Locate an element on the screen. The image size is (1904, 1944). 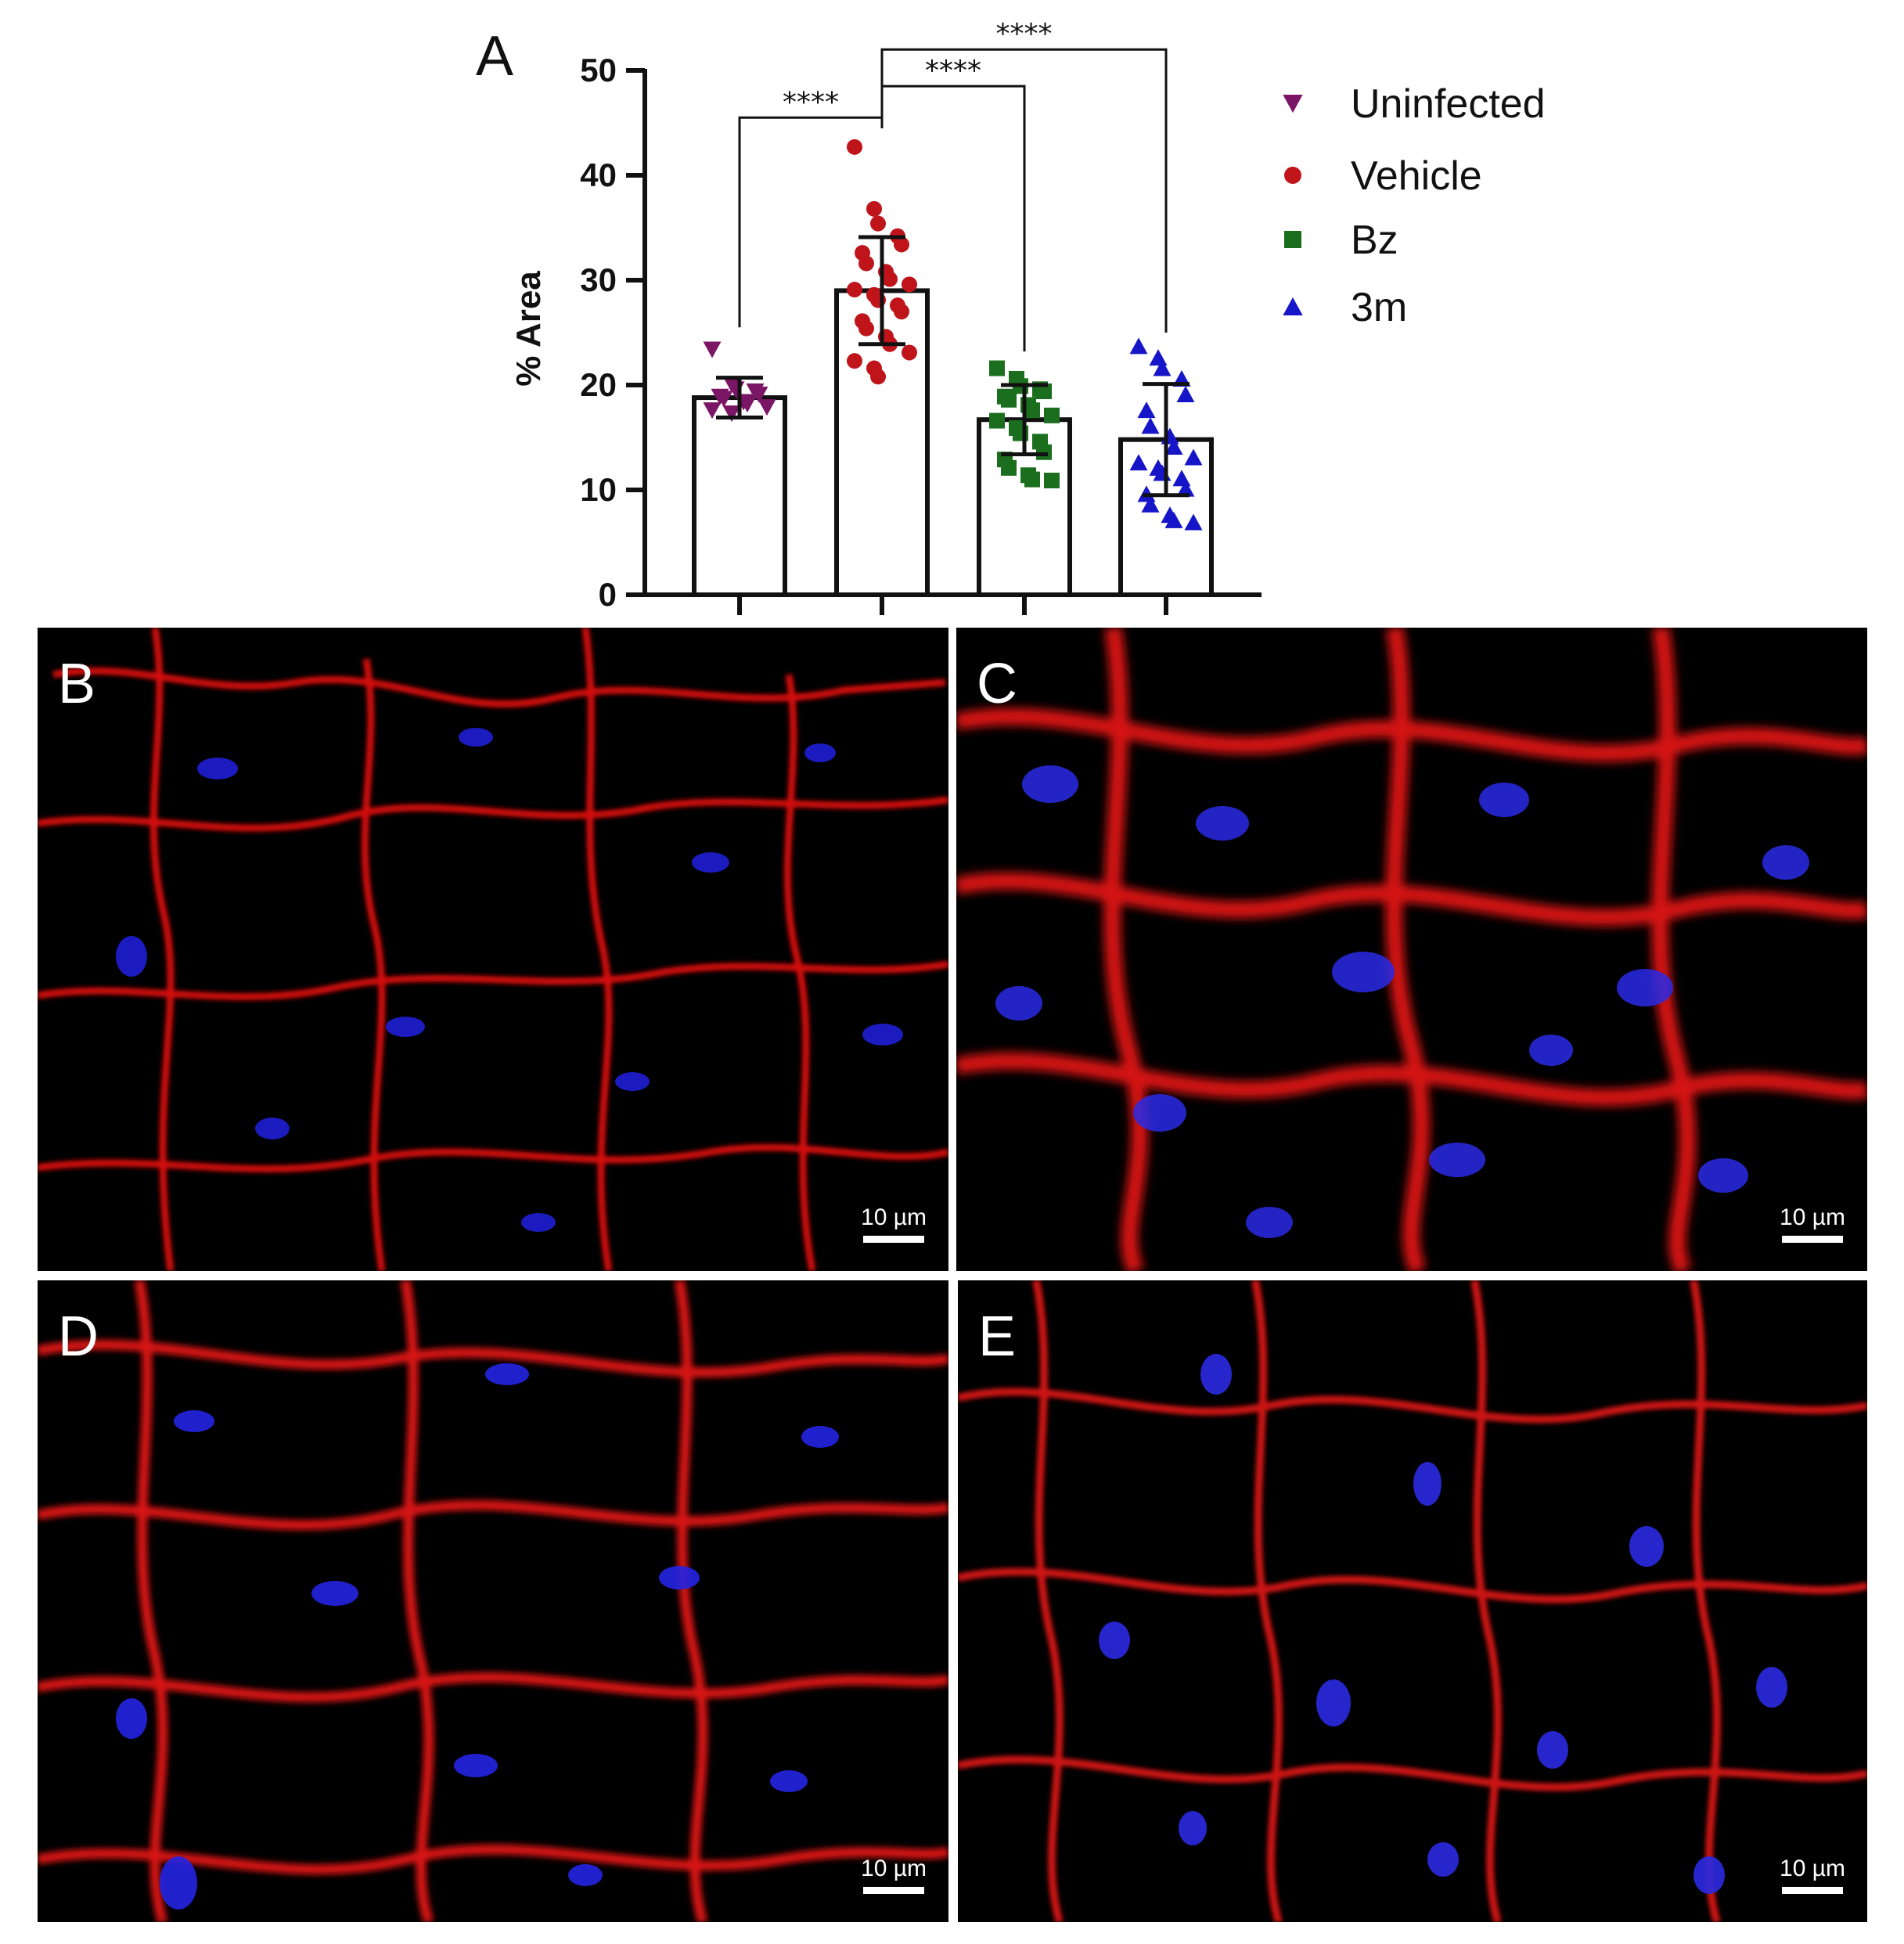
scale-bar-b: 10 µm is located at coordinates (894, 1224).